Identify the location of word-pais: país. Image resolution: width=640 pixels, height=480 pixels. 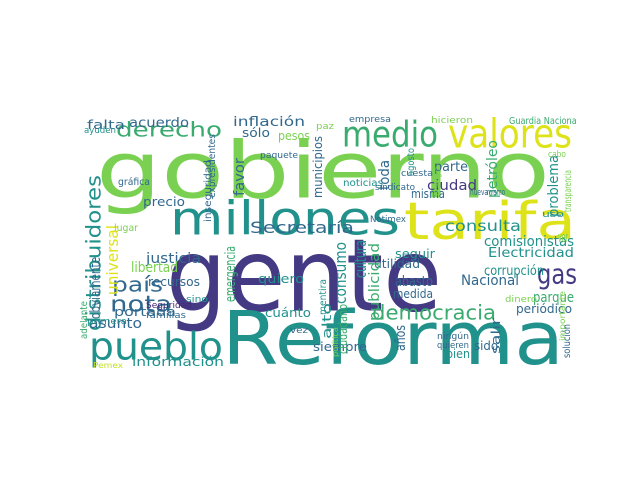
(137, 285).